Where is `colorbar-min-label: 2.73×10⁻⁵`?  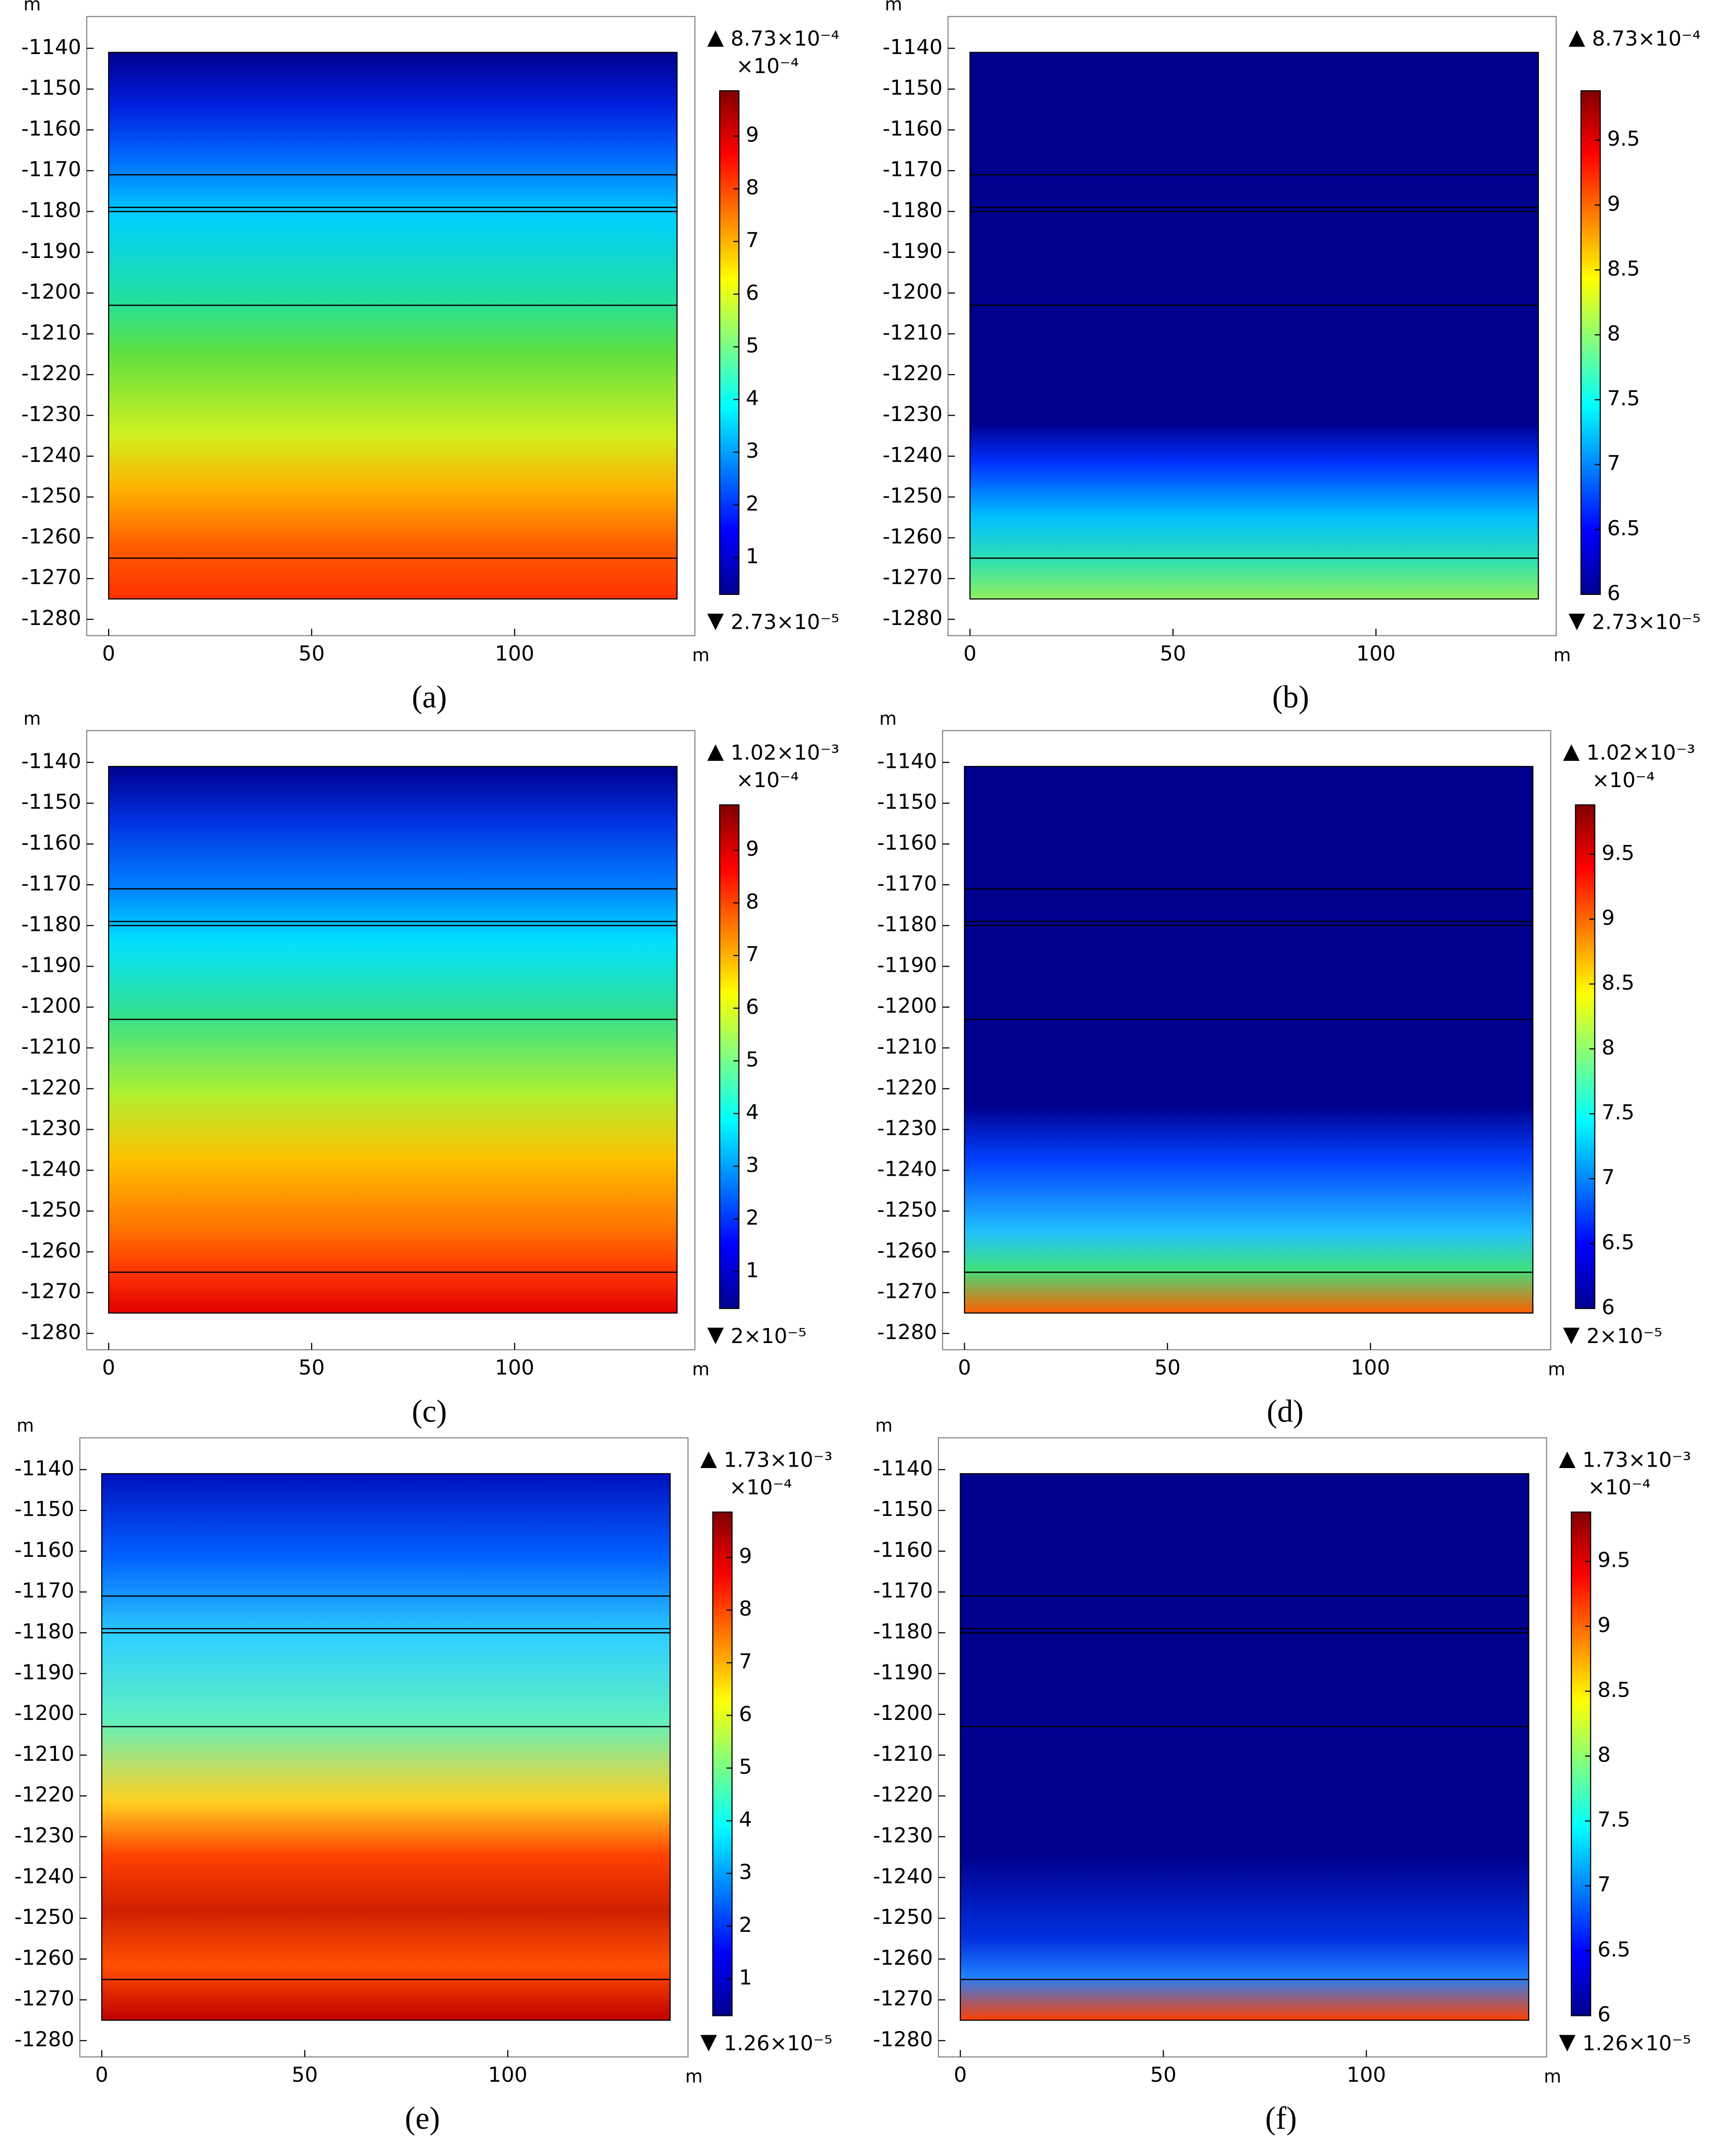
colorbar-min-label: 2.73×10⁻⁵ is located at coordinates (1646, 622).